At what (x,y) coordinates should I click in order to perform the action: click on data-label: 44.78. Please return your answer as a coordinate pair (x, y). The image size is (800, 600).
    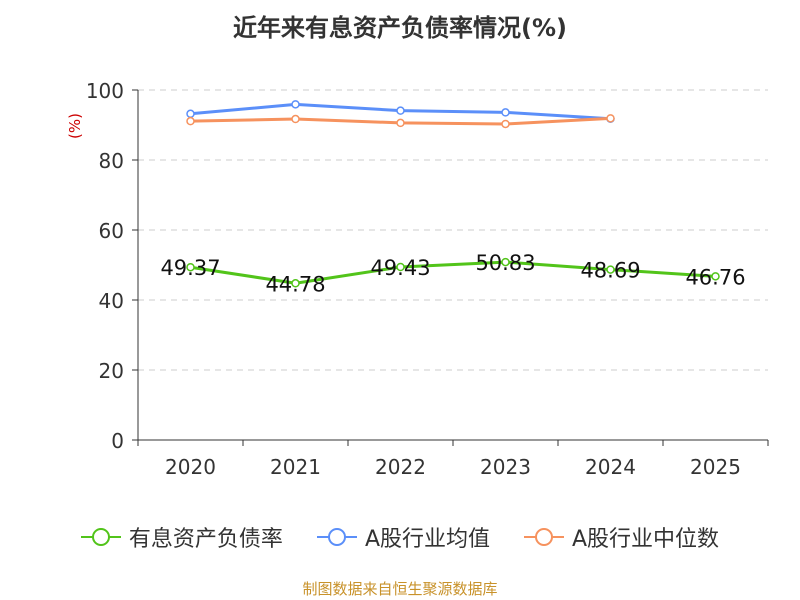
    Looking at the image, I should click on (295, 284).